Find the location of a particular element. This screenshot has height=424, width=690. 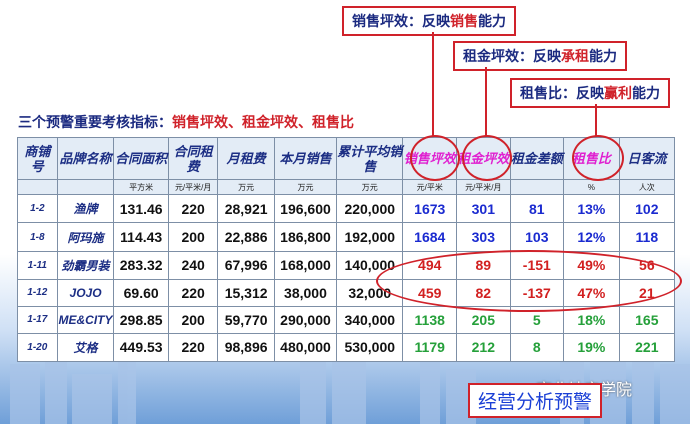

cell-id: 1-2 is located at coordinates (37, 208).